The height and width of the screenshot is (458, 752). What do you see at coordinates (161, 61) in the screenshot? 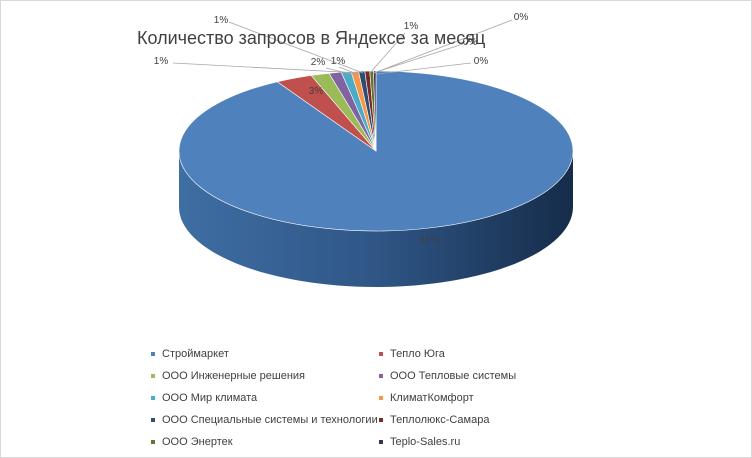
I see `data-label-4: 1%` at bounding box center [161, 61].